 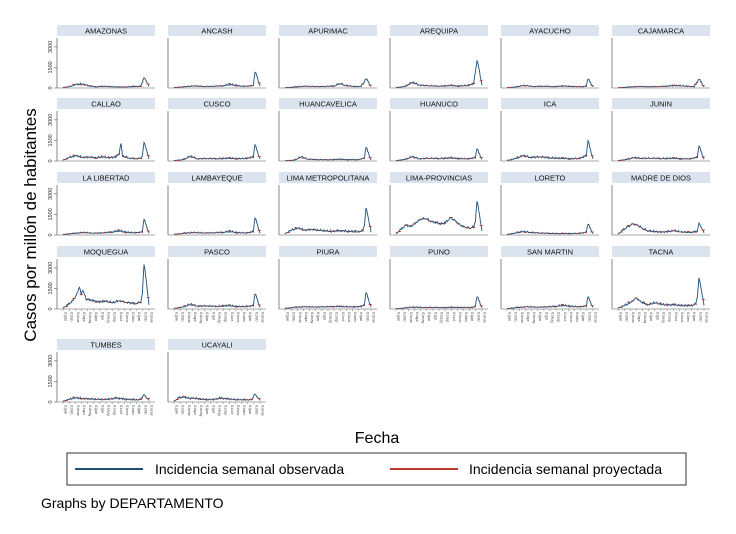 I want to click on panel-title: JUNIN, so click(x=661, y=104).